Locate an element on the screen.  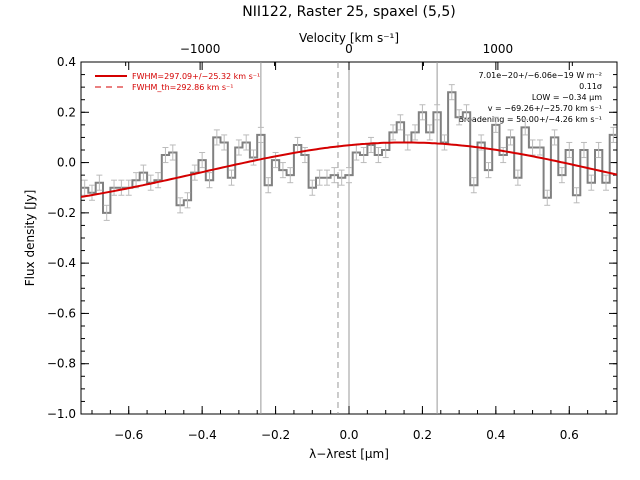
x-tick-label: −0.2 is located at coordinates (275, 435).